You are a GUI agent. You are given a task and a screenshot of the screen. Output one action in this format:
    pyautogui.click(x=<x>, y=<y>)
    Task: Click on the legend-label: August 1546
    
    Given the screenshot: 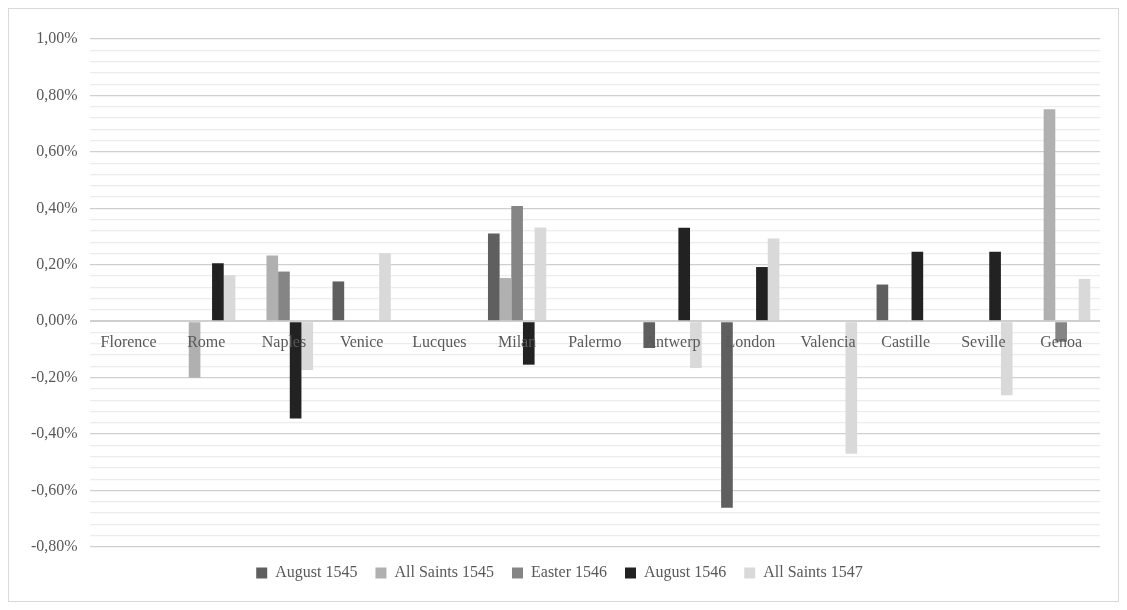 What is the action you would take?
    pyautogui.click(x=685, y=572)
    